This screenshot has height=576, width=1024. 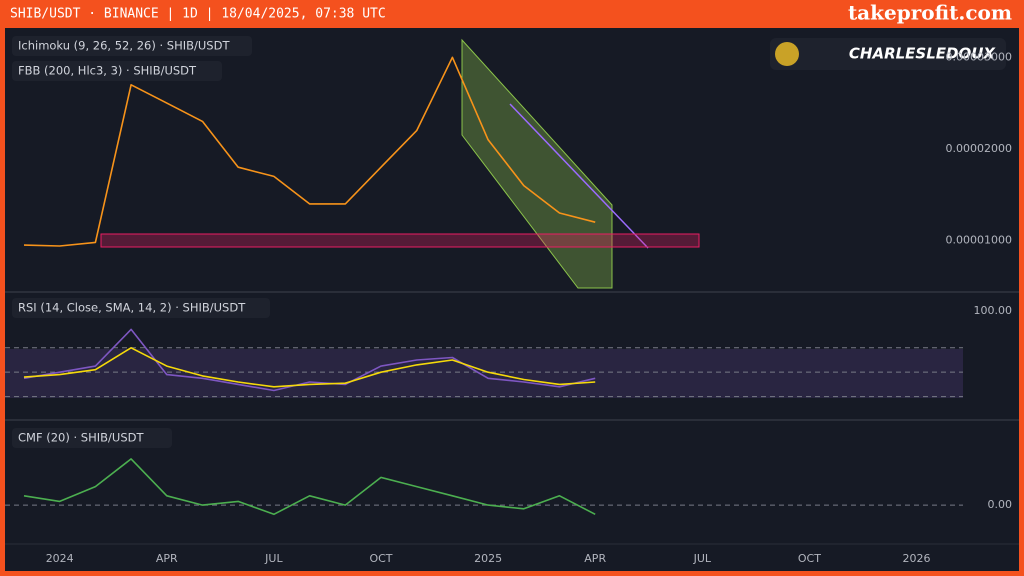 I want to click on x-tick-label: 2026, so click(x=917, y=558).